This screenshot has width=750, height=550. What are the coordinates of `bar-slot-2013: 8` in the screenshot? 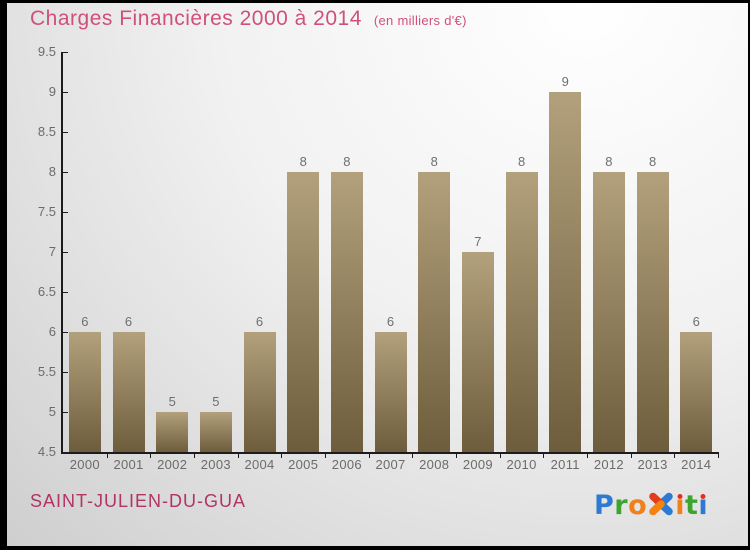 It's located at (653, 252).